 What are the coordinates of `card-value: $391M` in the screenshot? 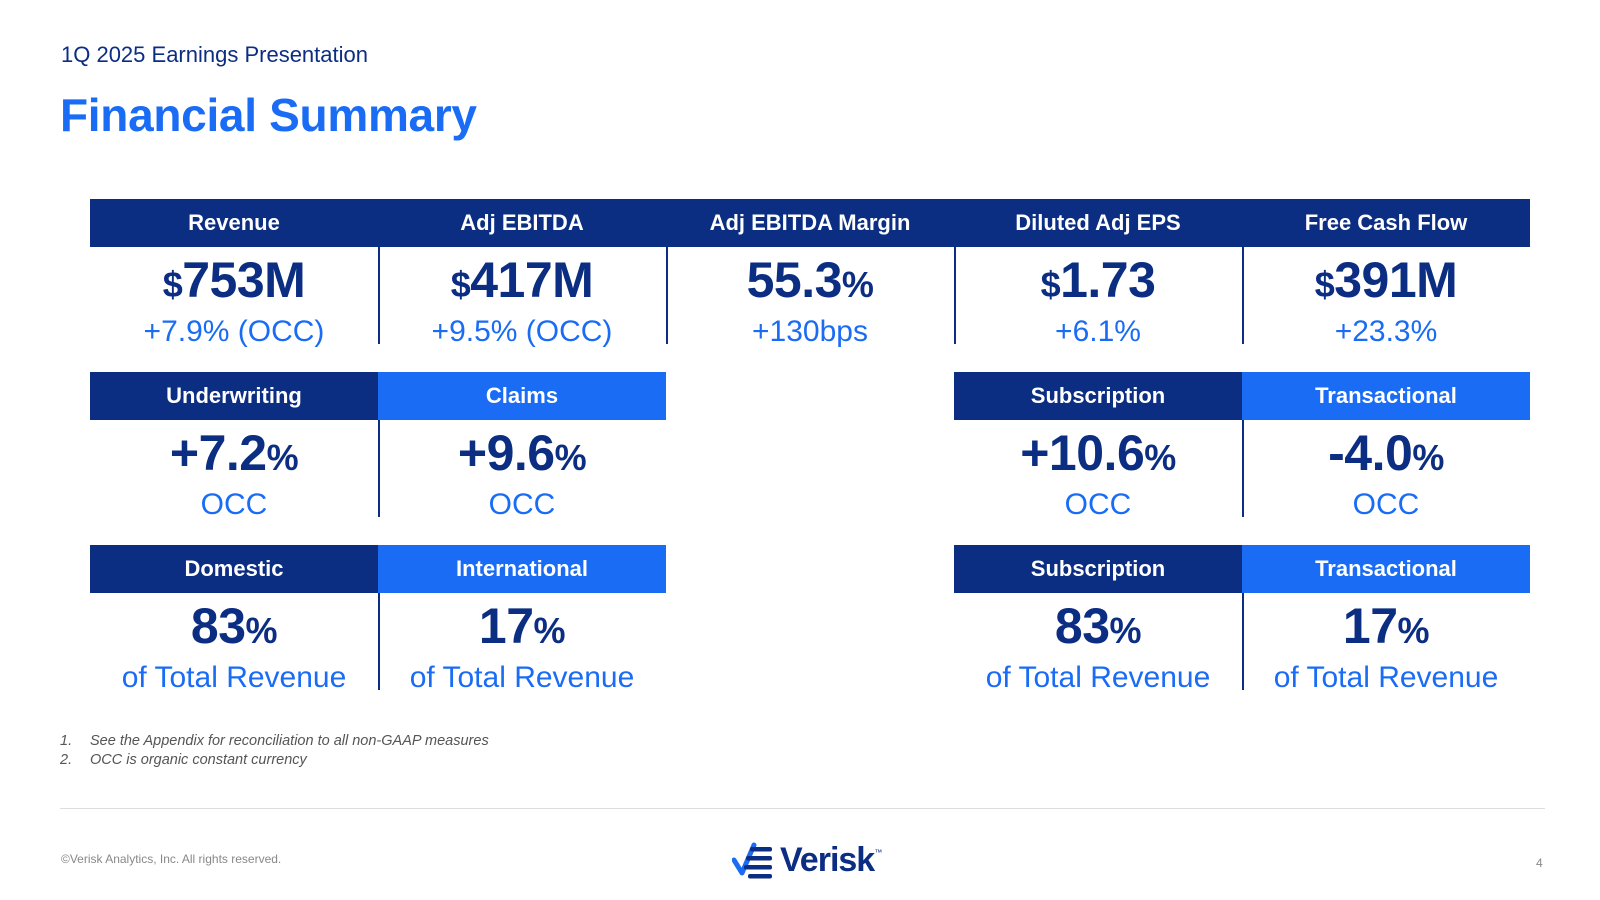 It's located at (1386, 282).